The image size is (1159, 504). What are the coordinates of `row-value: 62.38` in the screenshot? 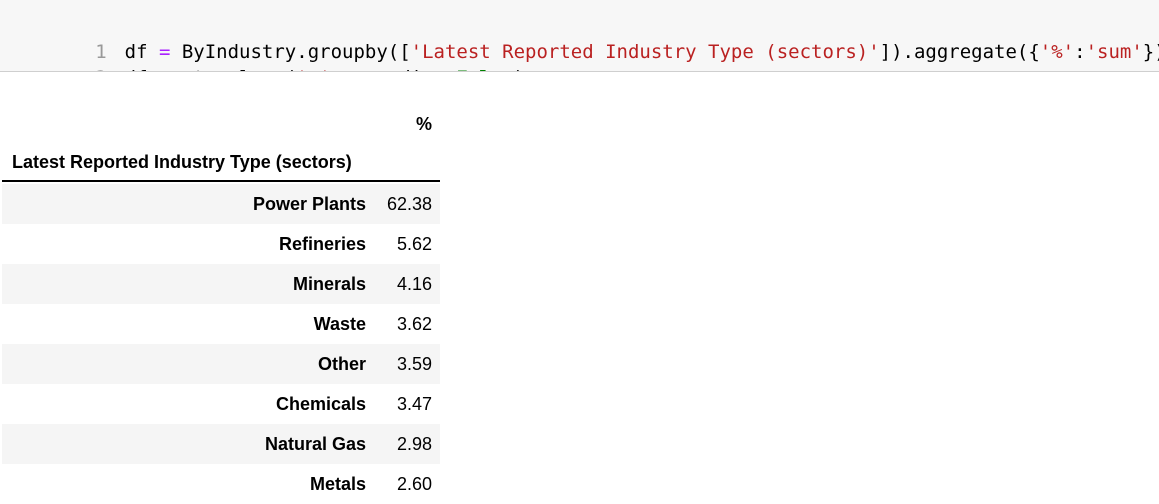 It's located at (409, 204).